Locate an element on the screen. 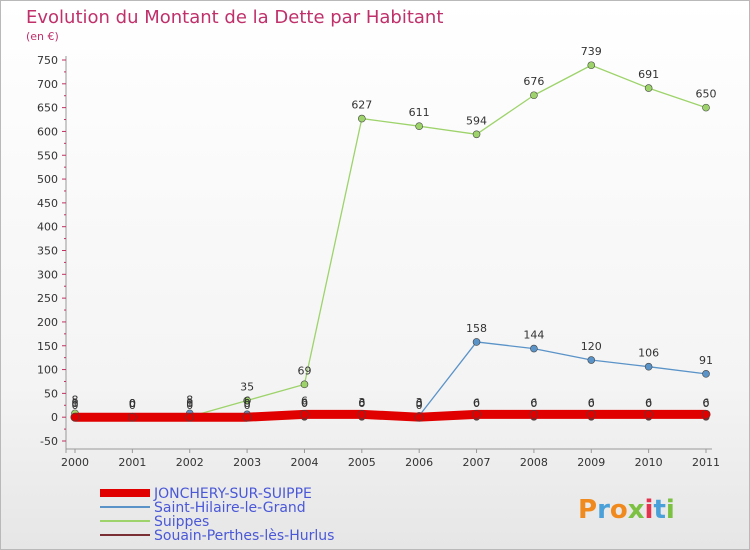 This screenshot has height=550, width=750. x-tick-label: 2004 is located at coordinates (304, 462).